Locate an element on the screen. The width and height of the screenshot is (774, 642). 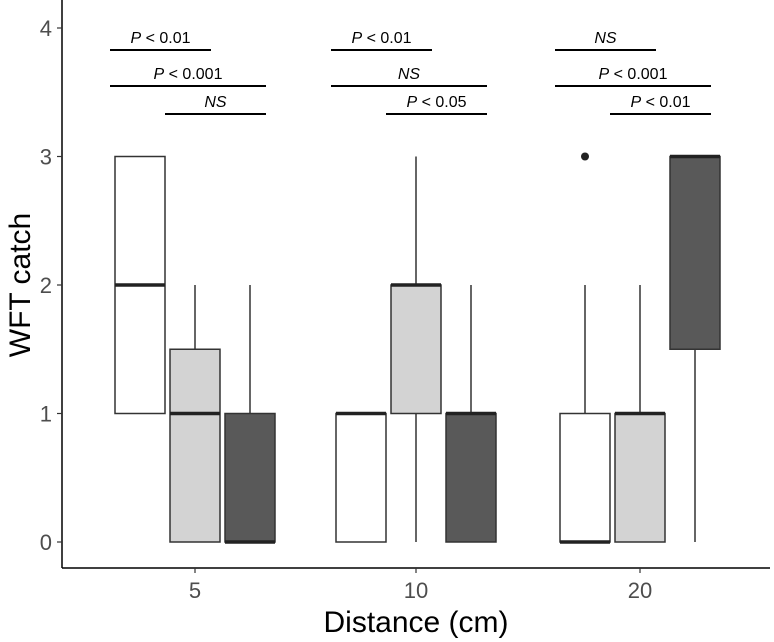
comparison-5-0-1: P < 0.01 is located at coordinates (160, 40).